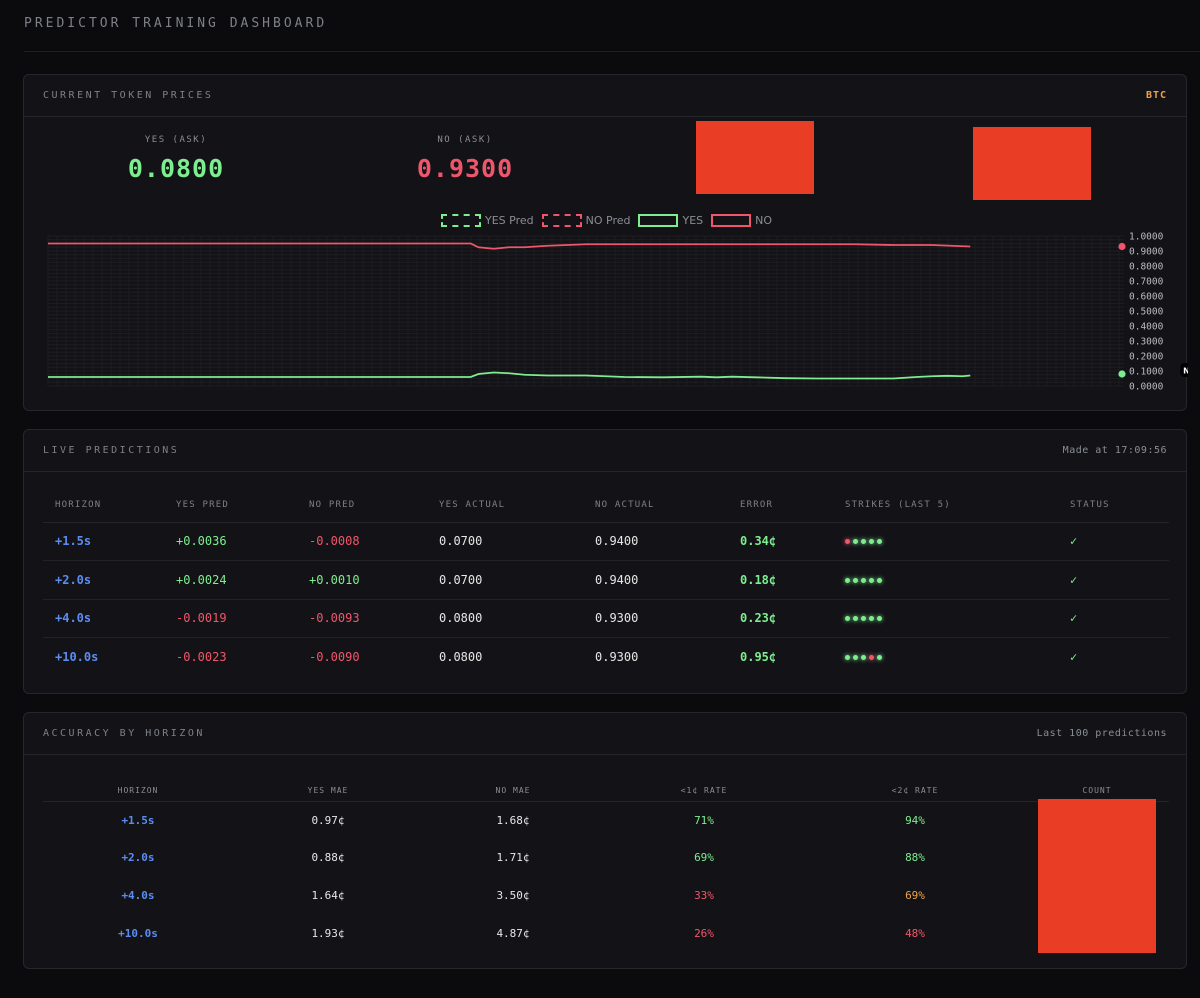 This screenshot has width=1200, height=998. I want to click on acc-horizon: +1.5s, so click(138, 820).